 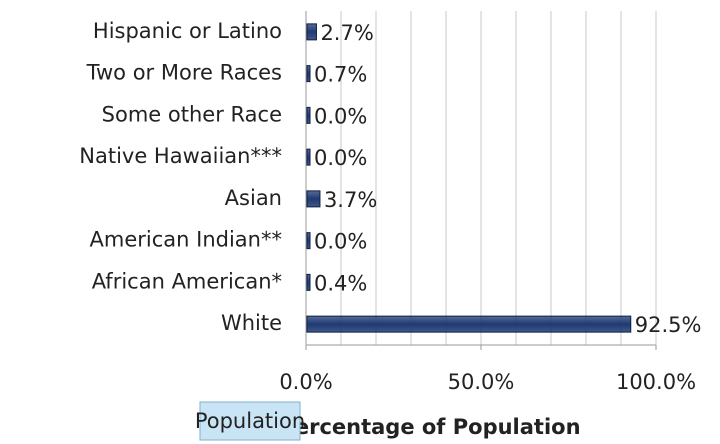 I want to click on x-tick-label: 50.0%, so click(x=481, y=382).